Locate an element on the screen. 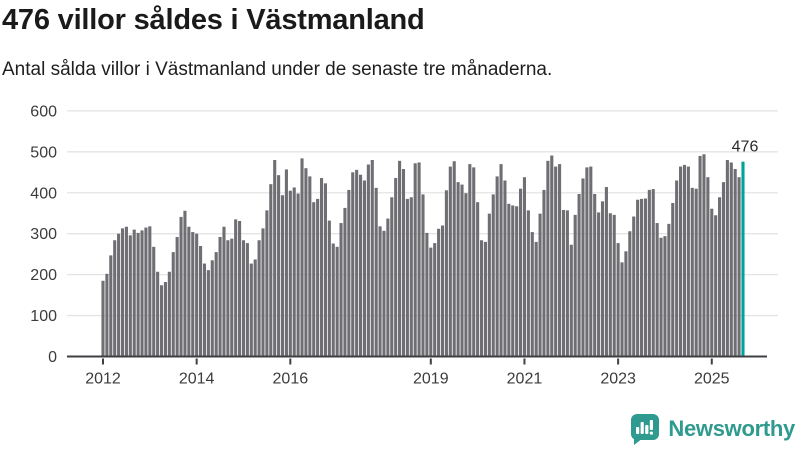  y-tick-label: 600 is located at coordinates (43, 111).